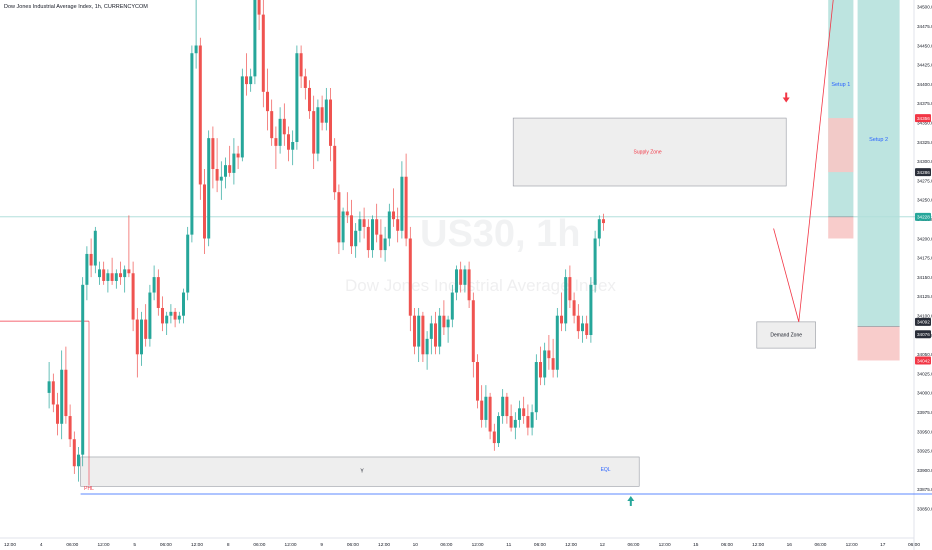  Describe the element at coordinates (923, 275) in the screenshot. I see `price-axis-panel` at that location.